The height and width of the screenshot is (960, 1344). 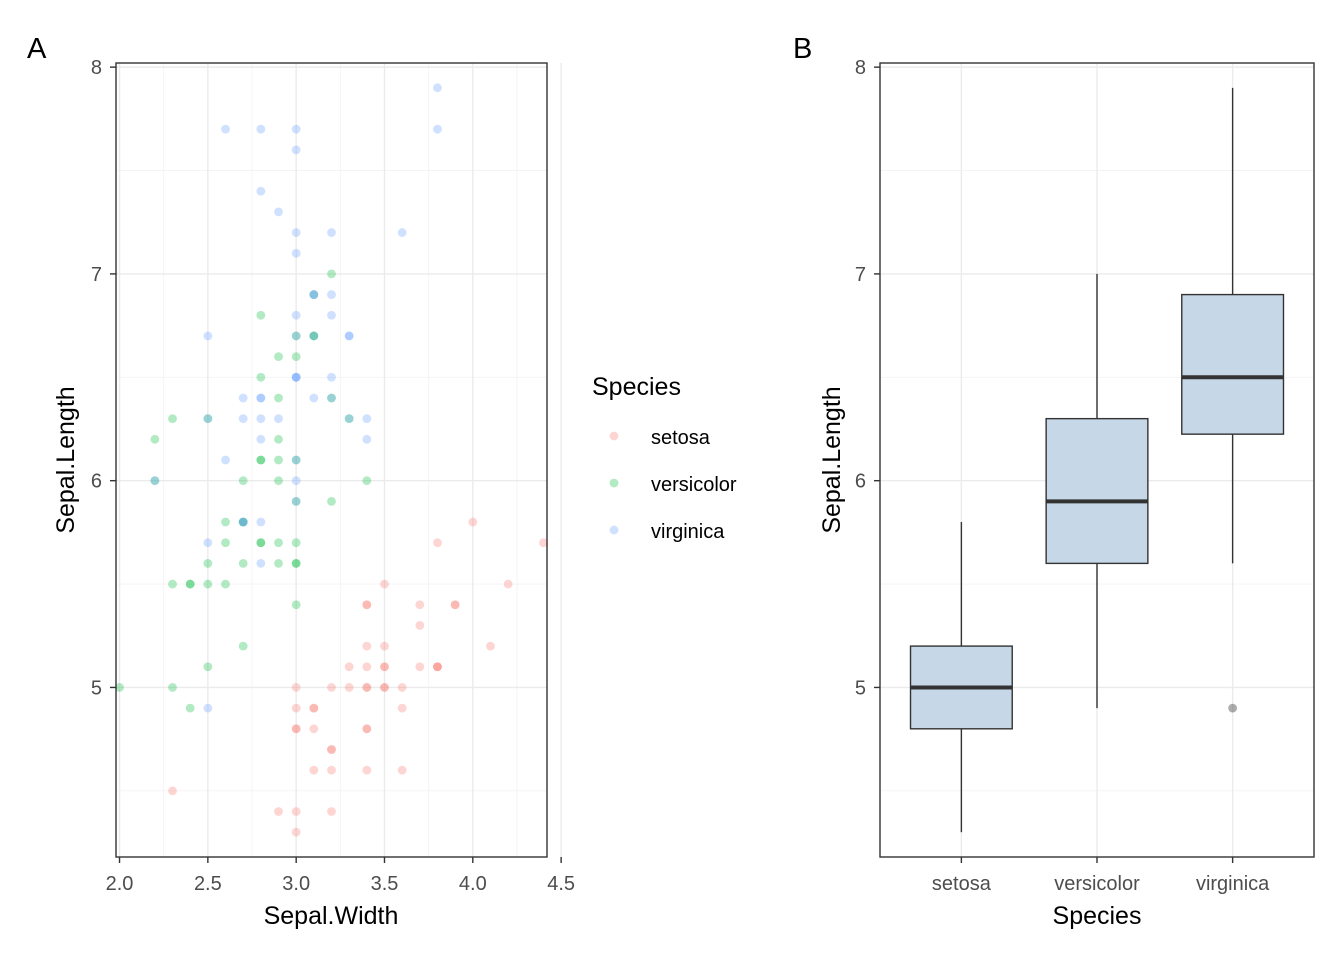 I want to click on boxplot-x-tick-label: versicolor, so click(x=1097, y=884).